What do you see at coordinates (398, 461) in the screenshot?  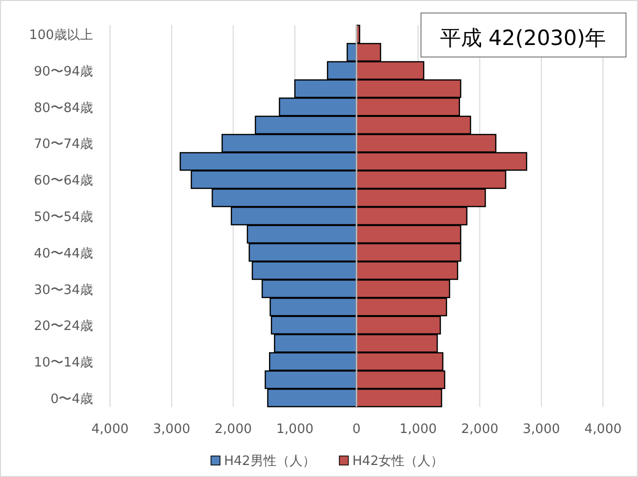 I see `legend-label: H42女性（人）` at bounding box center [398, 461].